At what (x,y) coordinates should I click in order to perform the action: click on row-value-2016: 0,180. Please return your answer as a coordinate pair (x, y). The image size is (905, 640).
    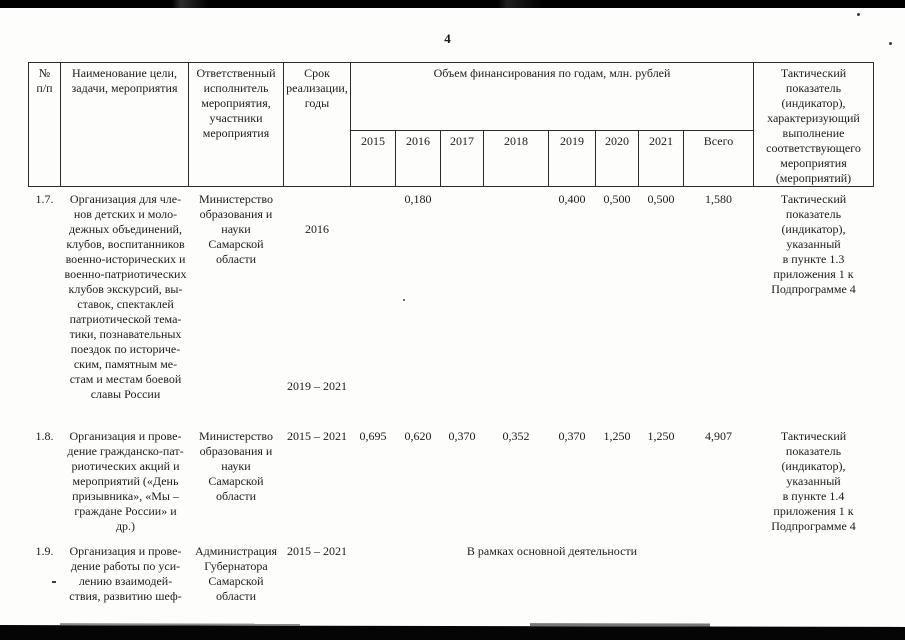
    Looking at the image, I should click on (418, 199).